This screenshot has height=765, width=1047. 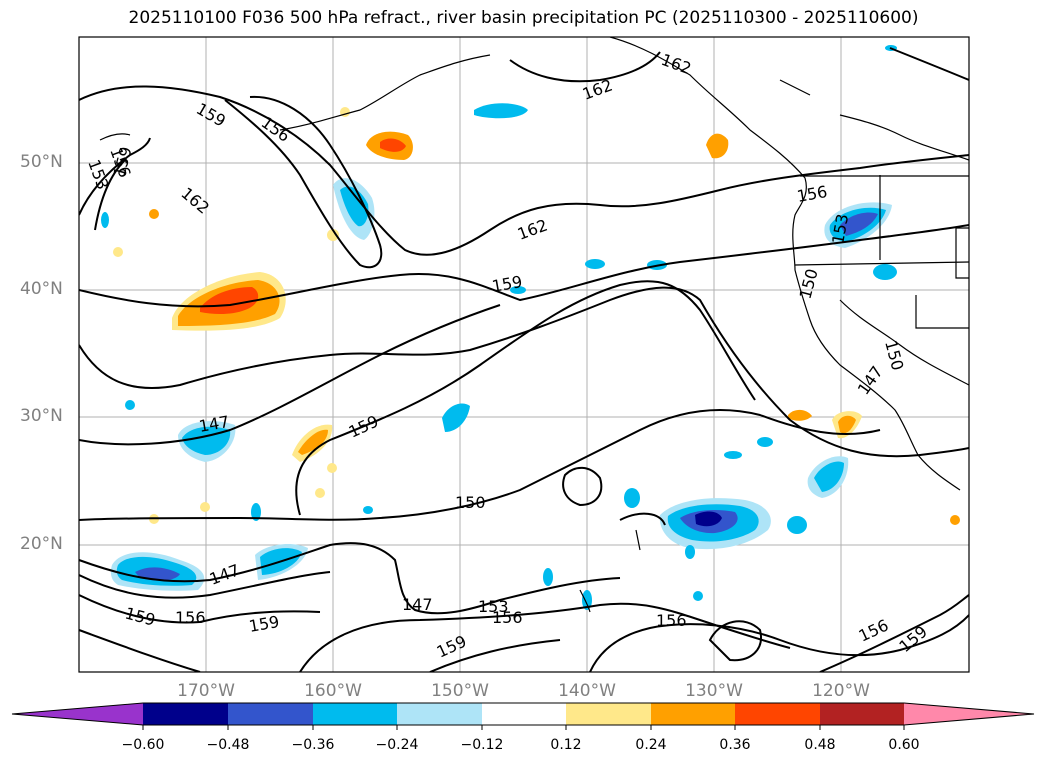 What do you see at coordinates (143, 745) in the screenshot?
I see `colorbar-tick-label: −0.60` at bounding box center [143, 745].